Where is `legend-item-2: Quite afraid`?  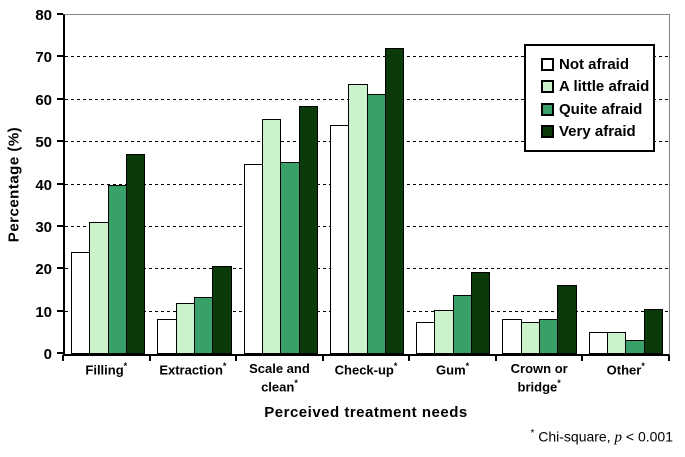
legend-item-2: Quite afraid is located at coordinates (595, 109).